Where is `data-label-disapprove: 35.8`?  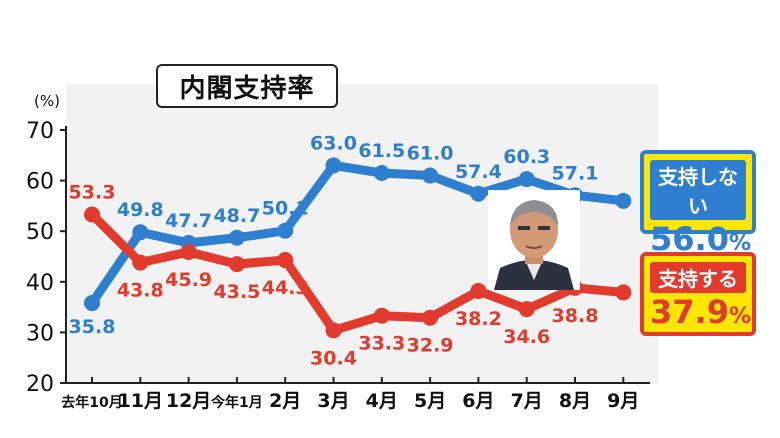
data-label-disapprove: 35.8 is located at coordinates (92, 327).